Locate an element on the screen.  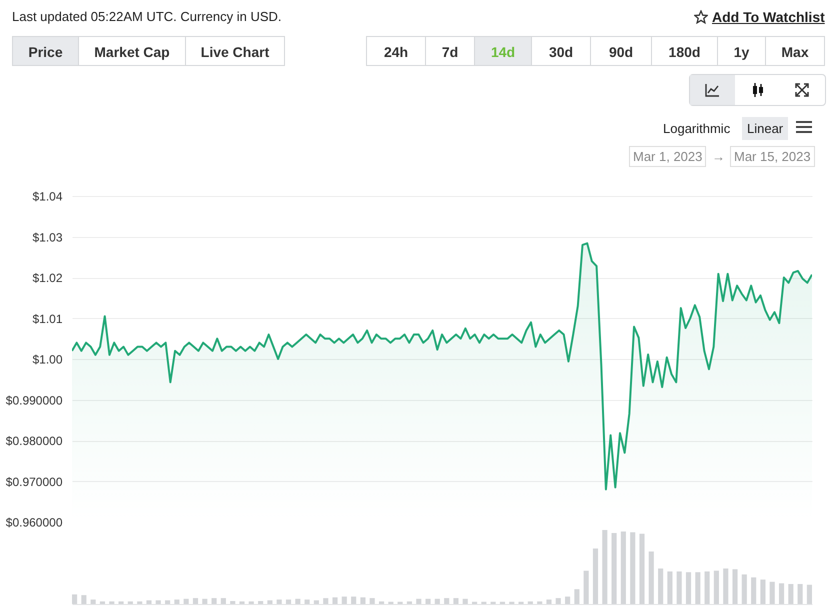
text: 90d is located at coordinates (621, 51).